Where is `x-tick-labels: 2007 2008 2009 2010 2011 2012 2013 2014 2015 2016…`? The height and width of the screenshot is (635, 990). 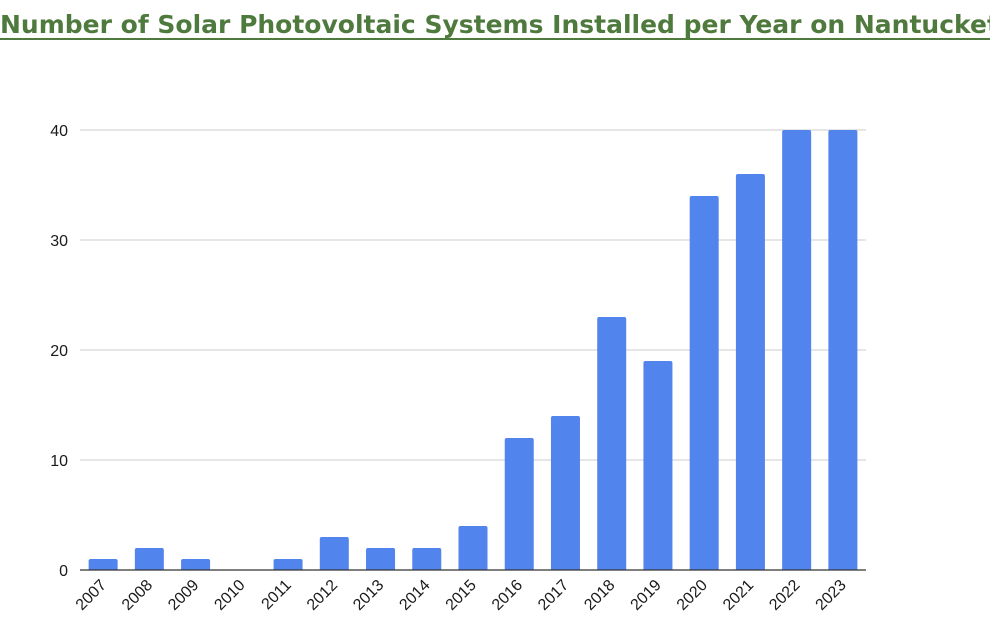 x-tick-labels: 2007 2008 2009 2010 2011 2012 2013 2014 2015 2016… is located at coordinates (461, 595).